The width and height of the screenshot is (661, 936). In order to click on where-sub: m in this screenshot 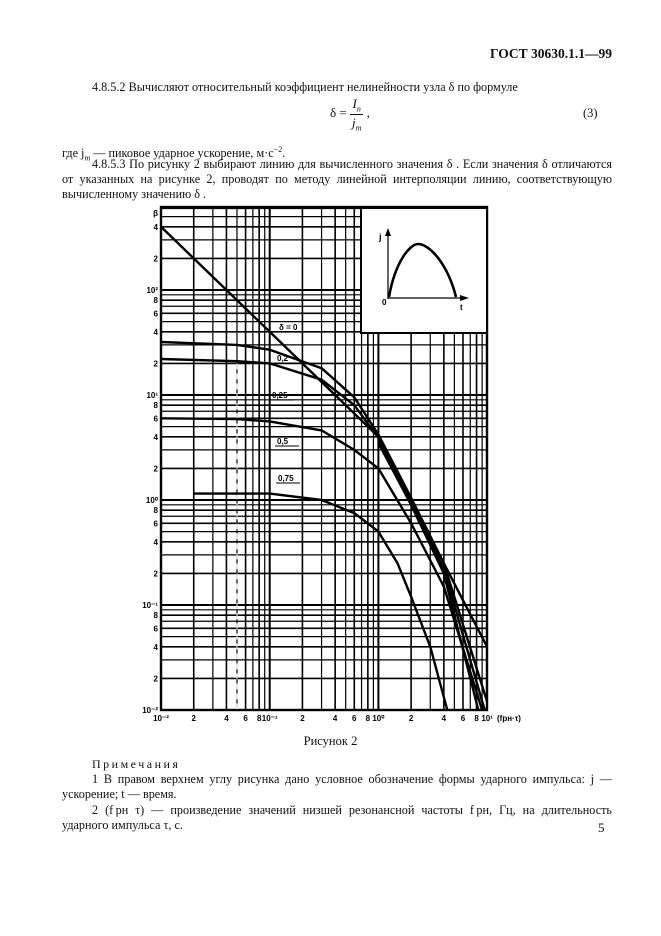, I will do `click(87, 158)`.